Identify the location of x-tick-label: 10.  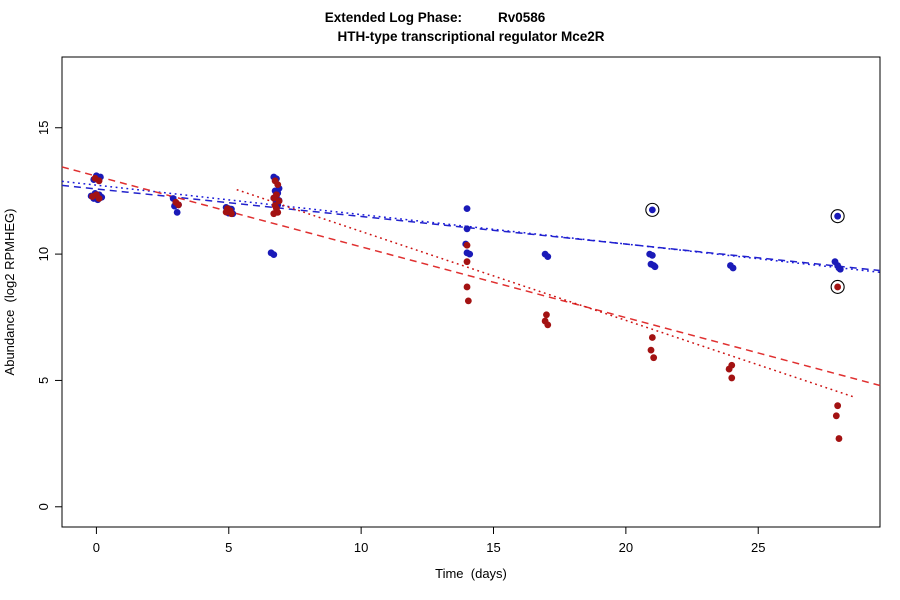
(361, 547).